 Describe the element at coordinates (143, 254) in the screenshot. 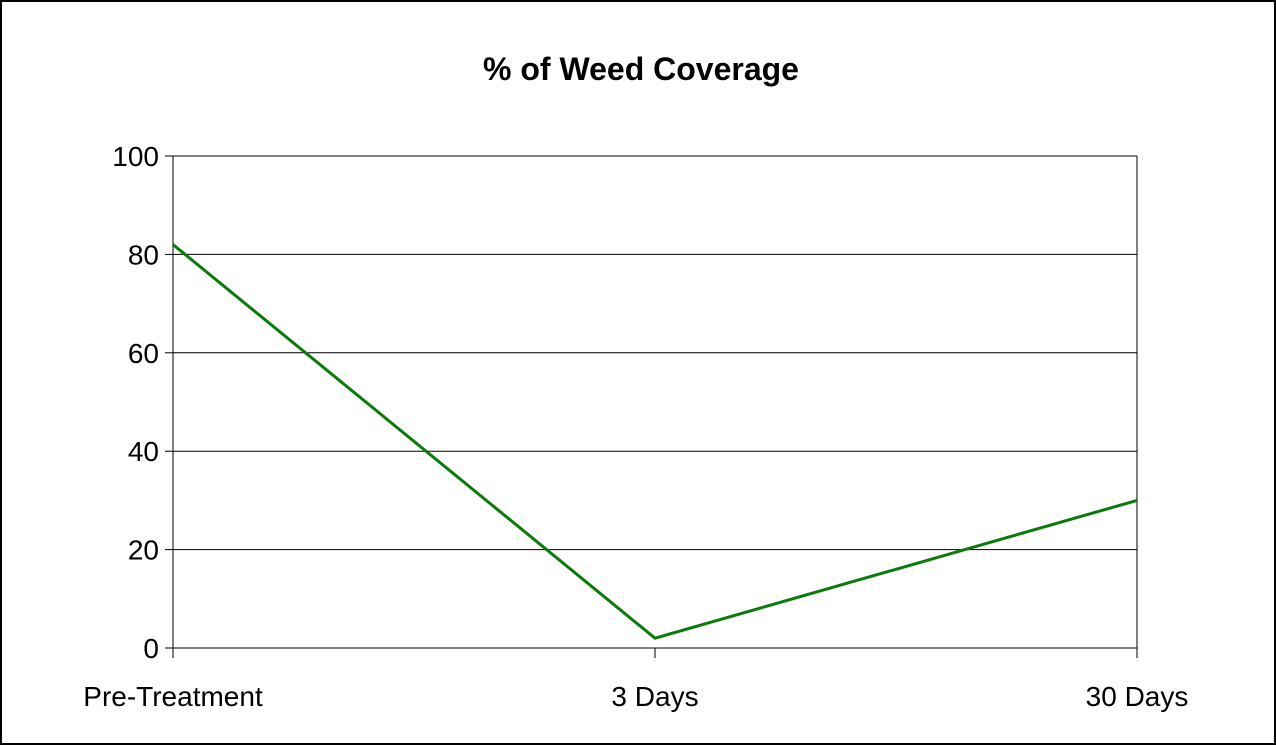

I see `y-tick-label: 80` at that location.